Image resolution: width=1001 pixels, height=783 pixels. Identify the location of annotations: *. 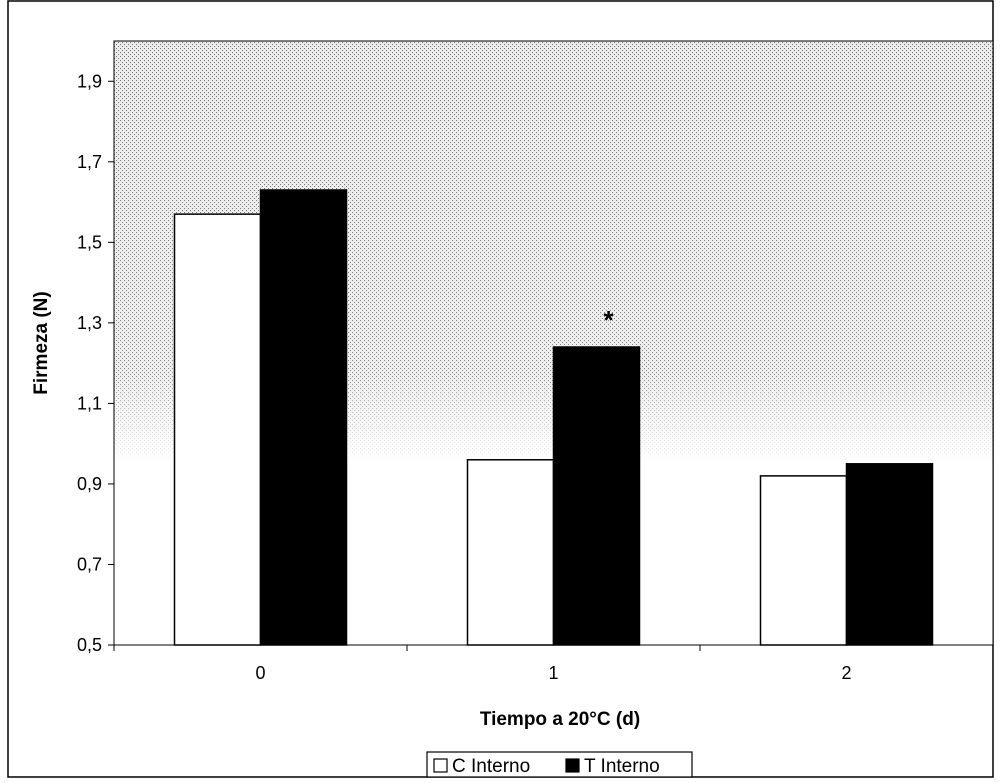
(608, 320).